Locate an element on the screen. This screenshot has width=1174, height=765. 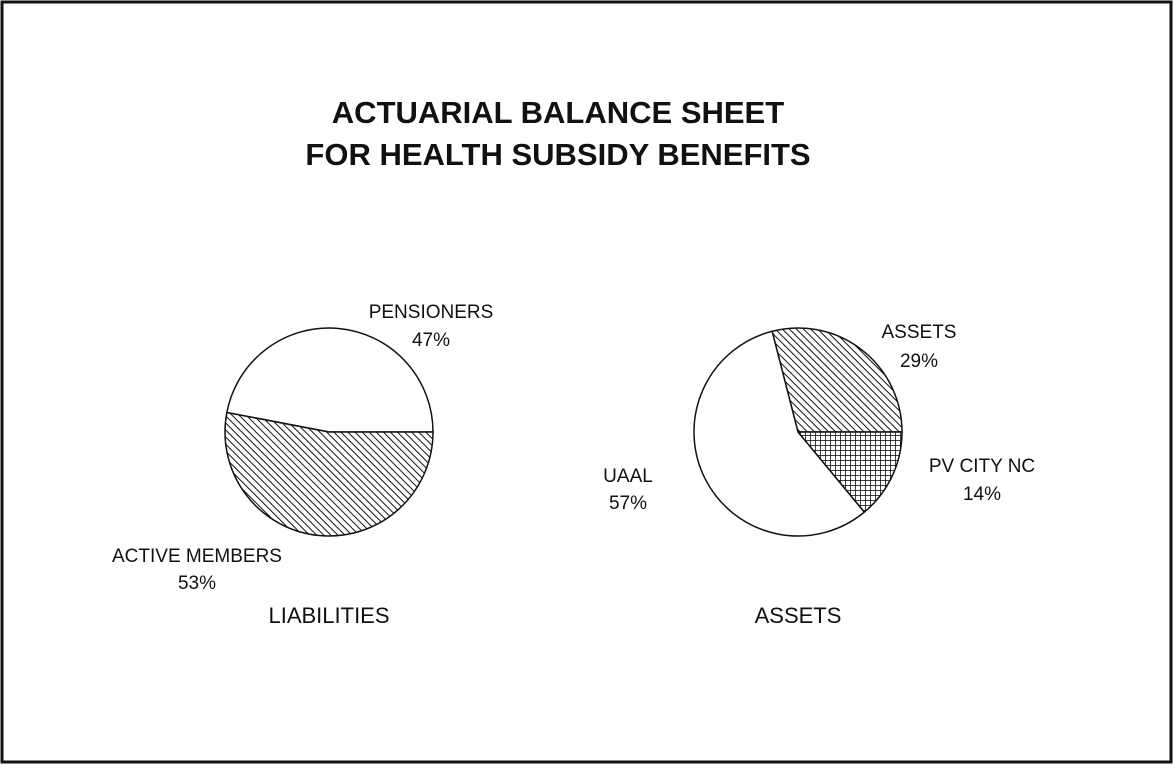
value-label: 53% is located at coordinates (197, 583).